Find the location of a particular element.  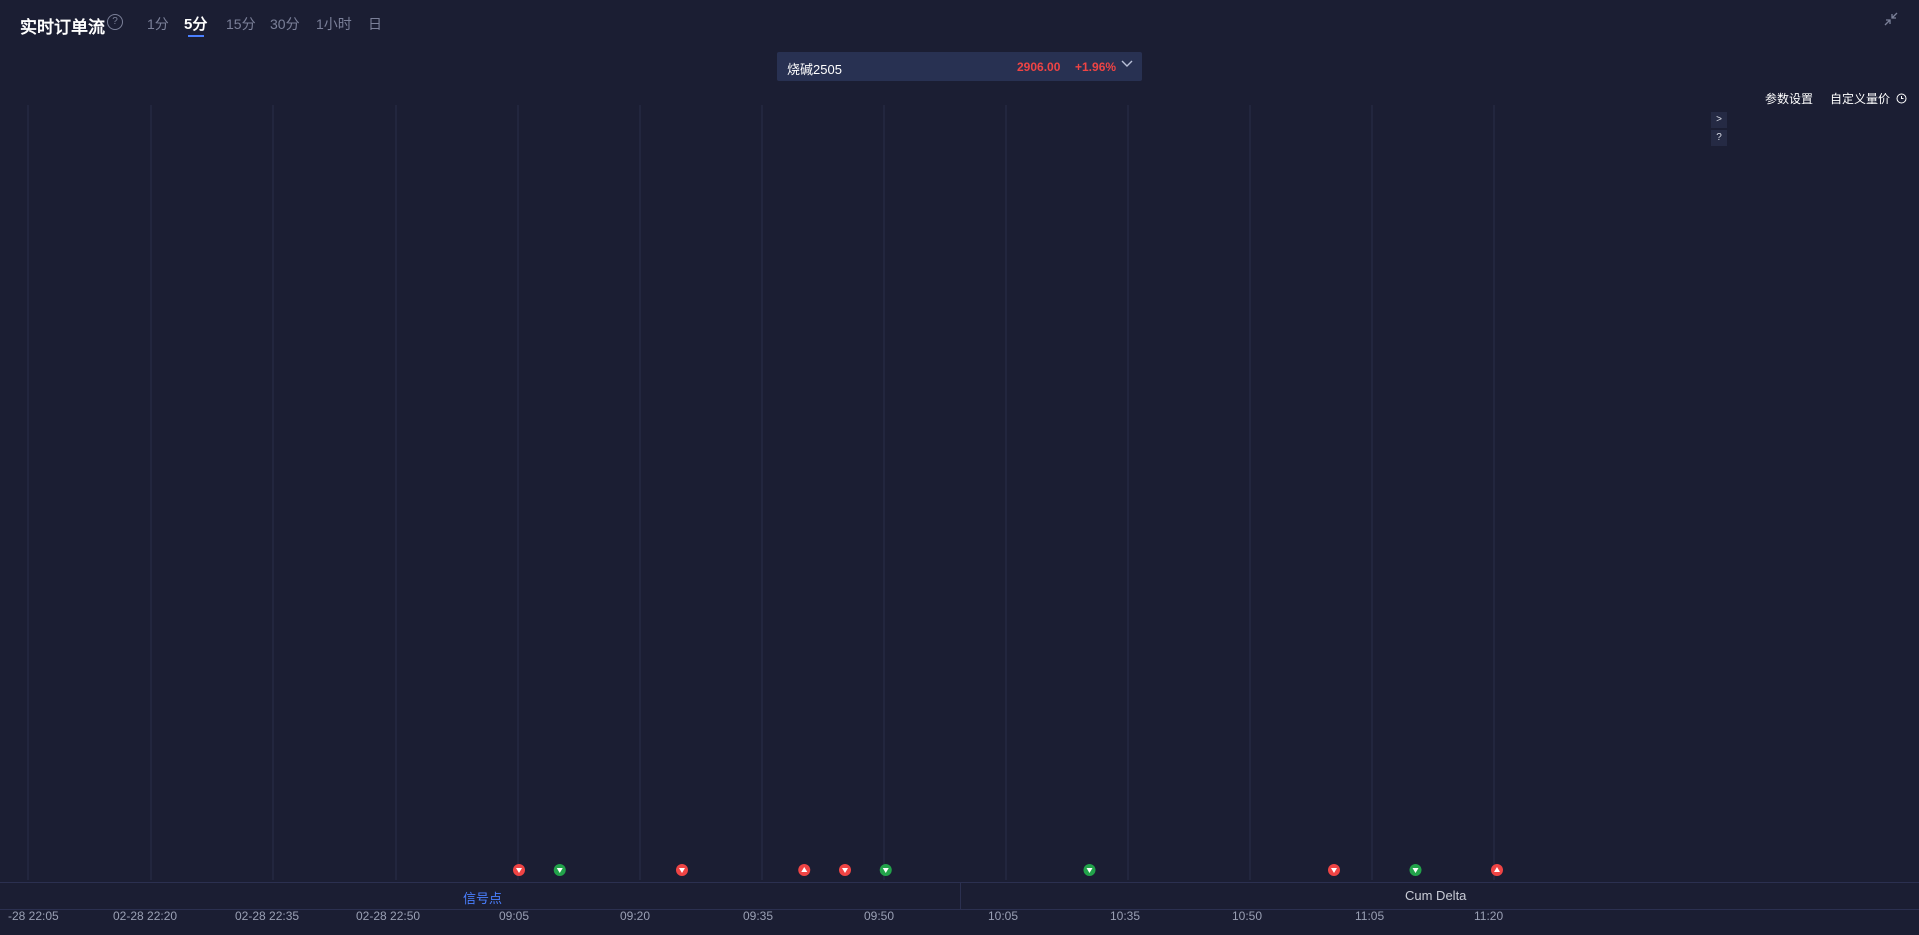

question-circle-icon: ? is located at coordinates (115, 22).